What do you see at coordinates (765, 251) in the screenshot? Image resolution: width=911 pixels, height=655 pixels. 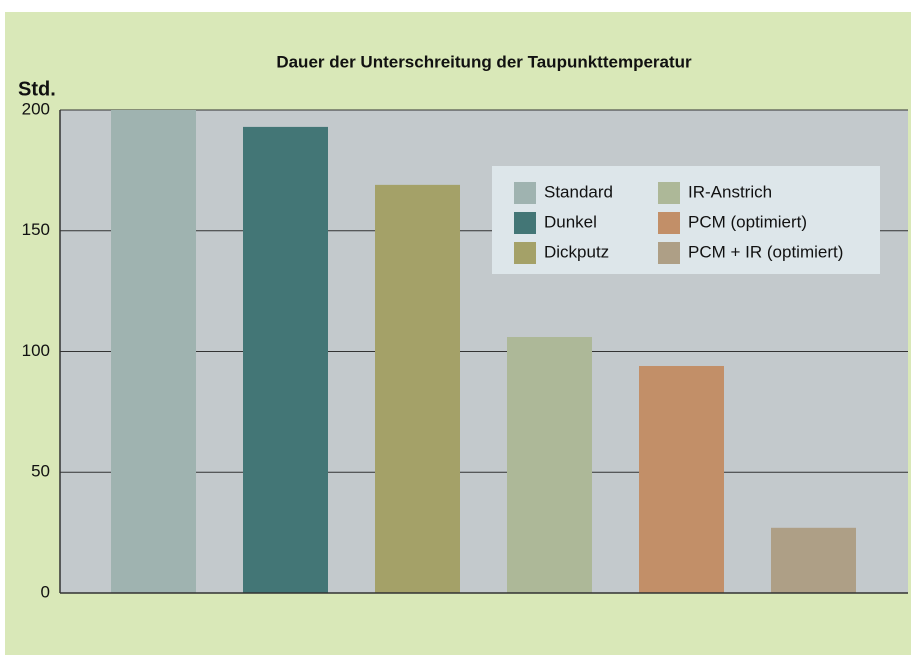 I see `legend-label: PCM + IR (optimiert)` at bounding box center [765, 251].